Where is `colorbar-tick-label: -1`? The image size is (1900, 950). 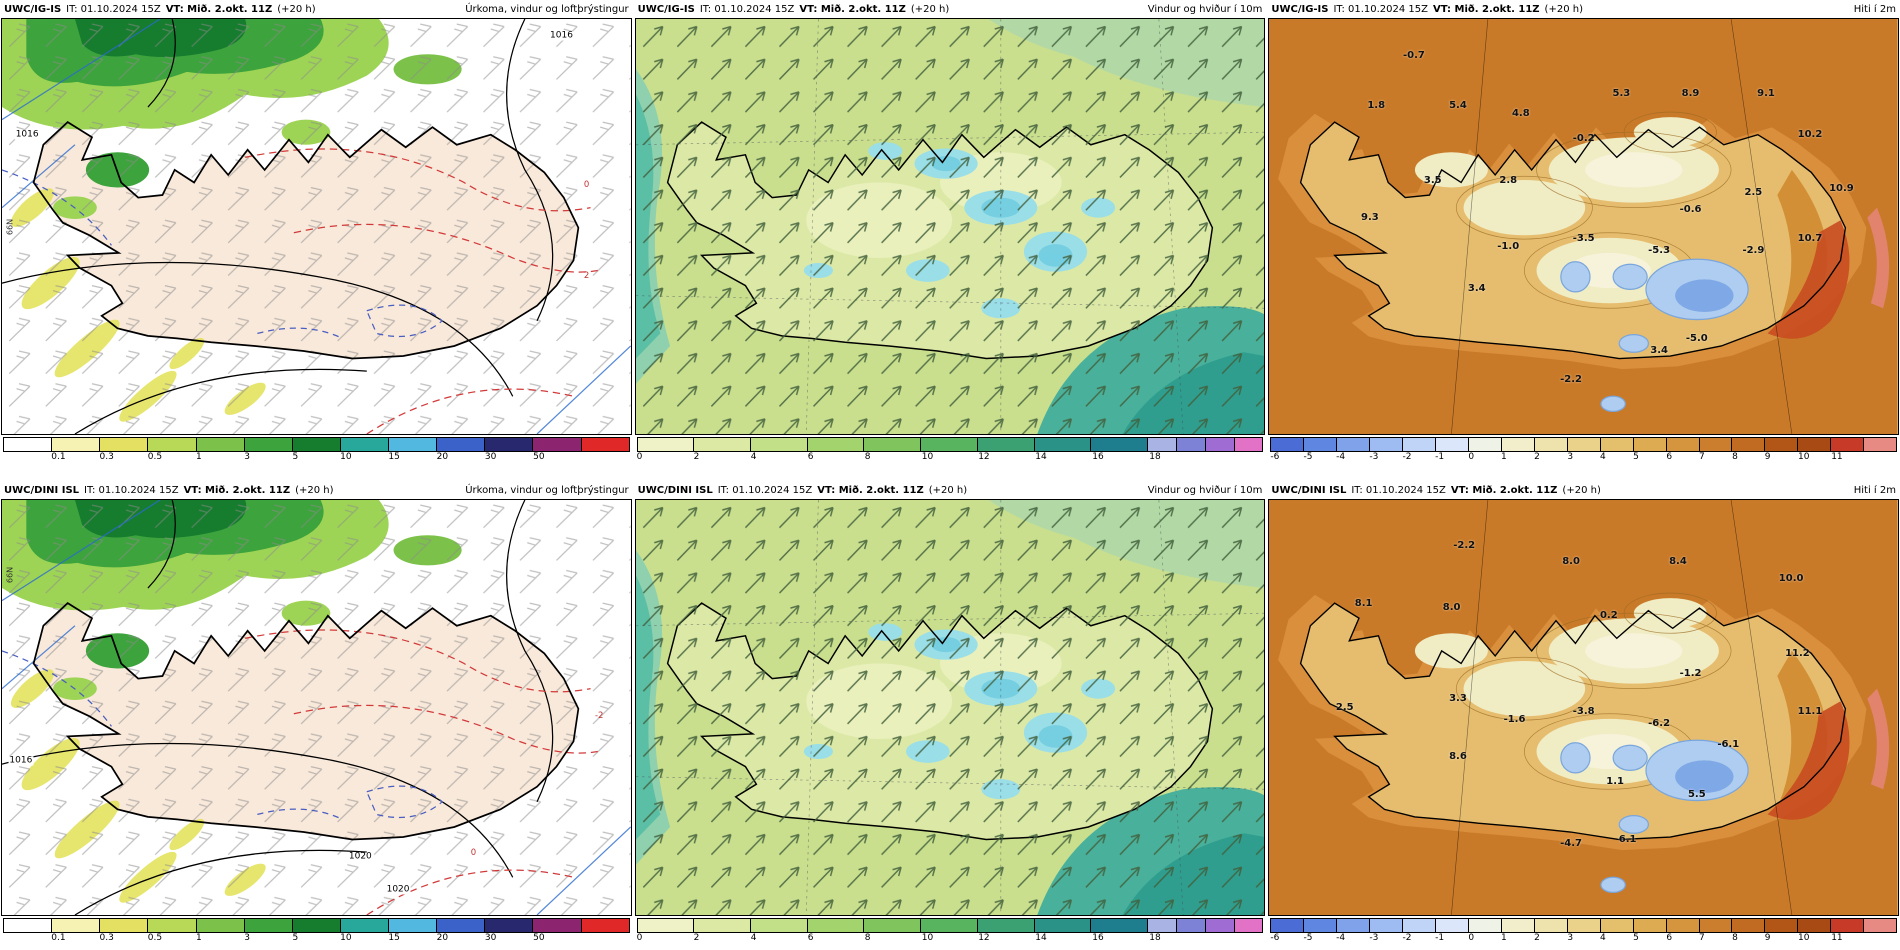
colorbar-tick-label: -1 is located at coordinates (1440, 938).